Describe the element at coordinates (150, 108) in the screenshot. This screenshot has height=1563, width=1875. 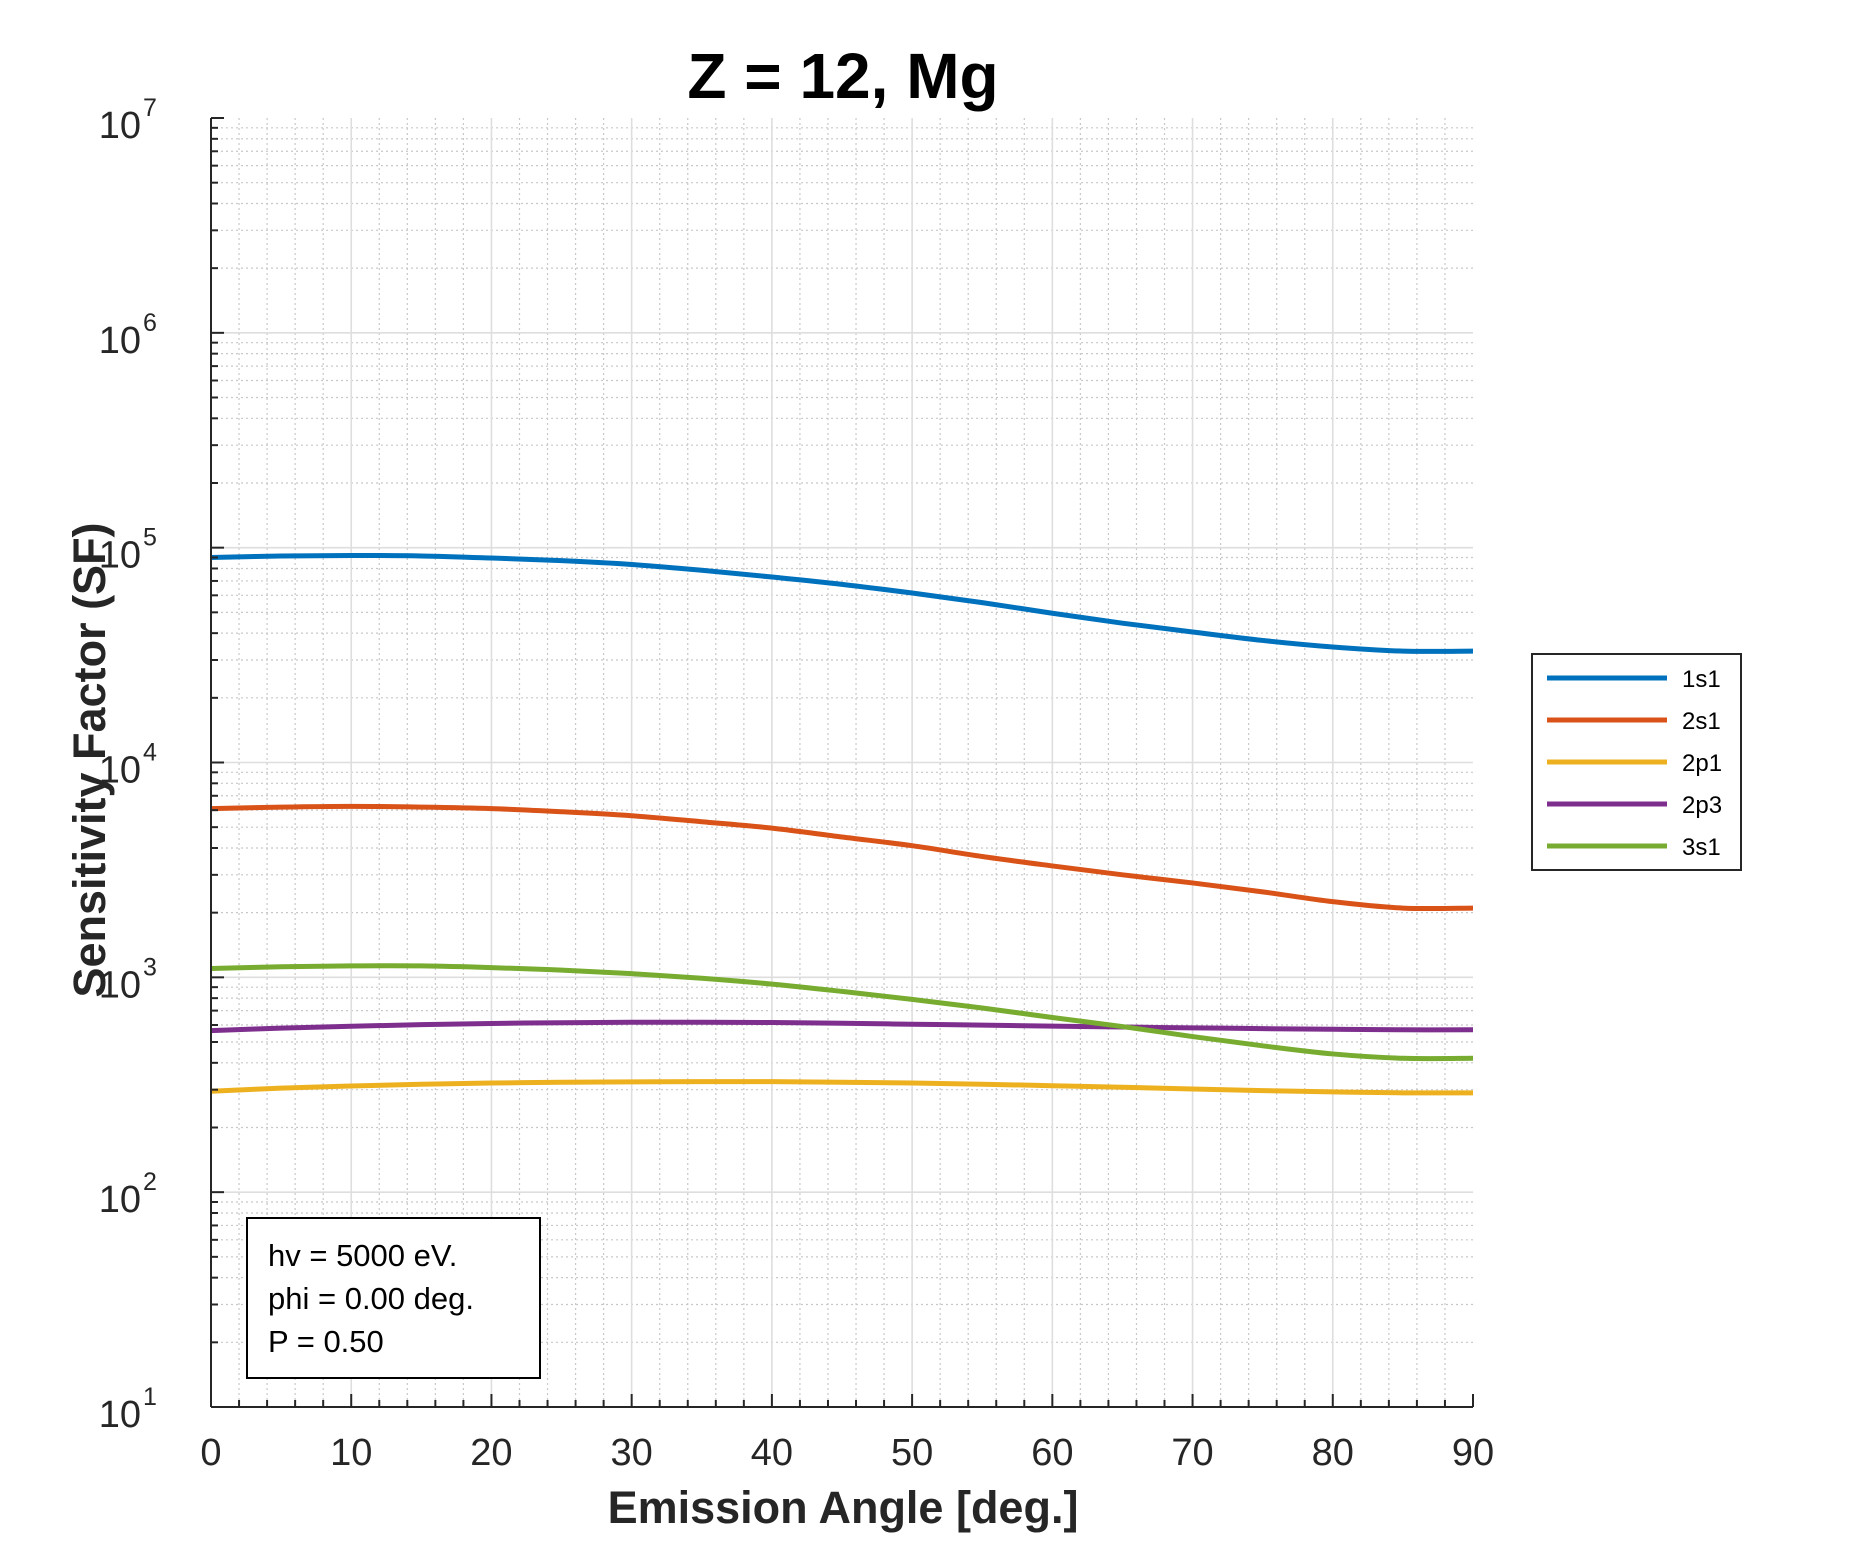
I see `y-tick-label-exponent: 7` at that location.